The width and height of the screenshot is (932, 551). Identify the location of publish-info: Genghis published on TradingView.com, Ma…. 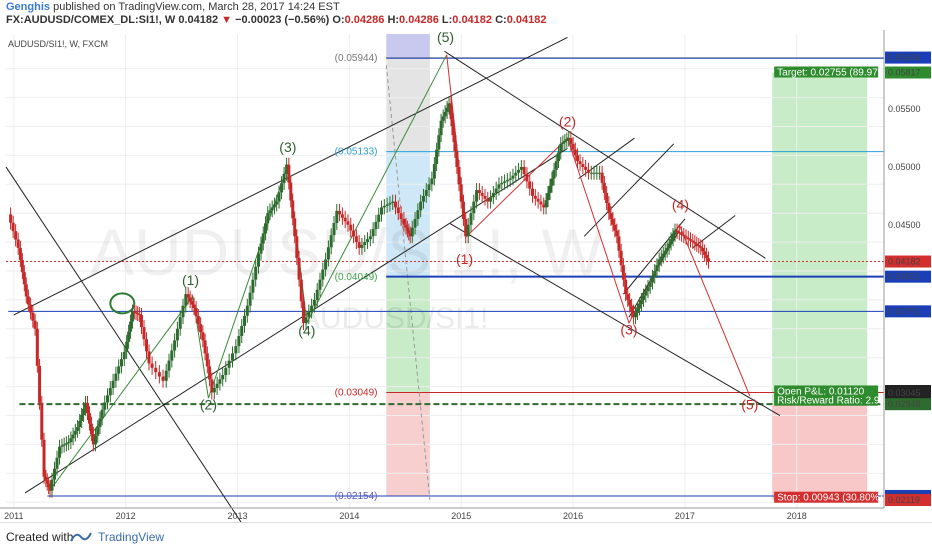
(173, 7).